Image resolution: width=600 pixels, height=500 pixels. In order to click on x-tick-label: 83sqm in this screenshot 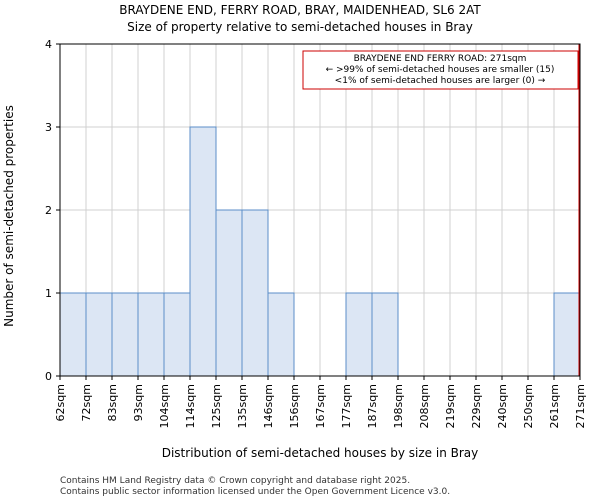, I will do `click(112, 402)`.